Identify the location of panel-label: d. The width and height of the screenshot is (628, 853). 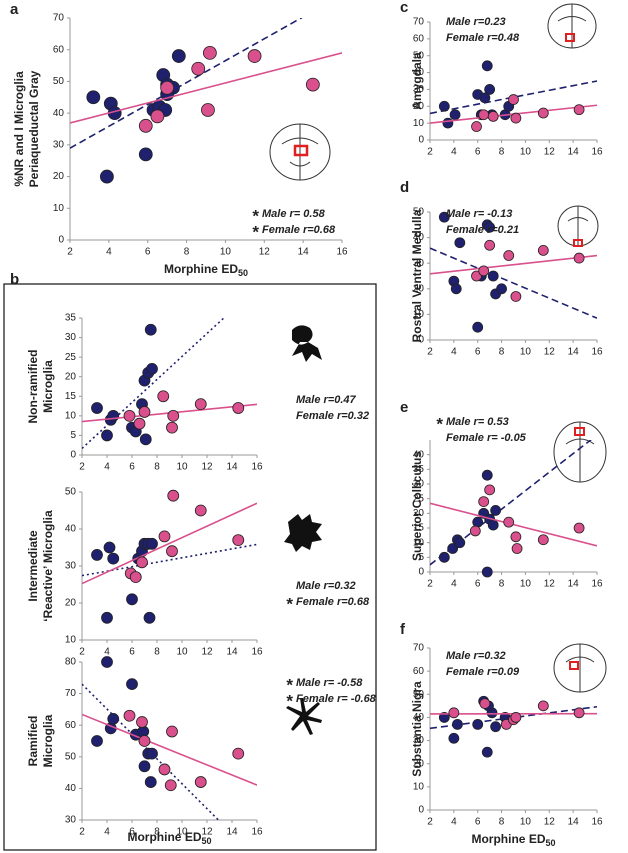
(404, 187).